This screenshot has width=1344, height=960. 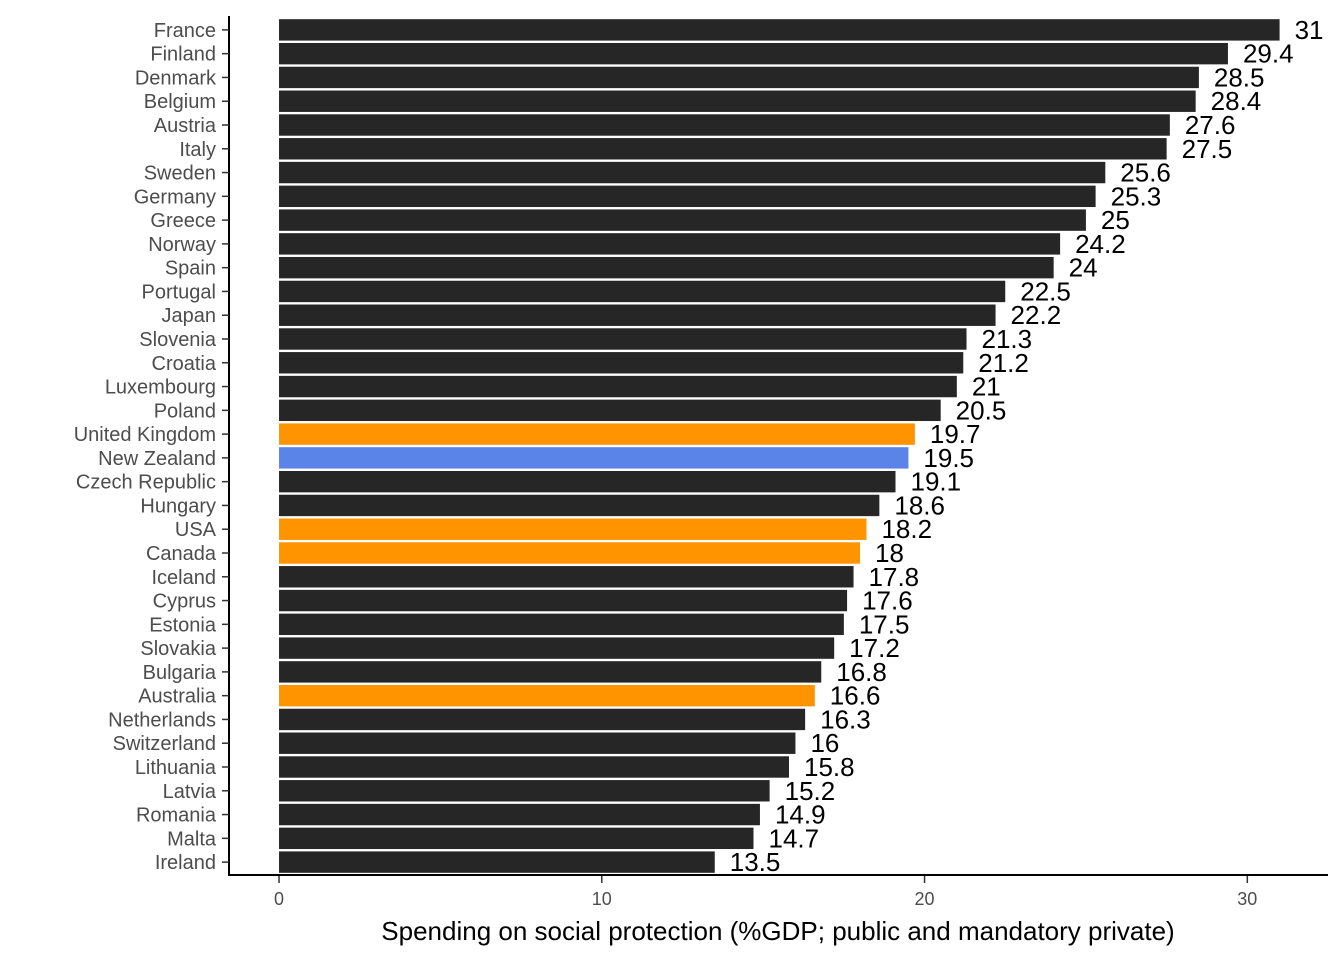 What do you see at coordinates (906, 529) in the screenshot?
I see `value-label-usa: 18.2` at bounding box center [906, 529].